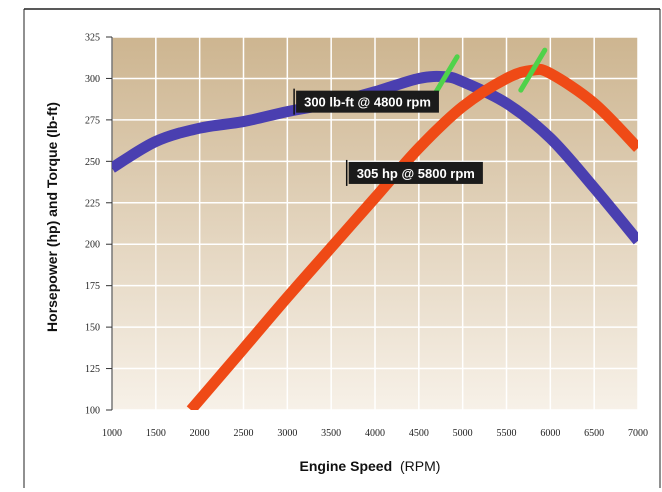 This screenshot has width=662, height=492. Describe the element at coordinates (463, 433) in the screenshot. I see `x-tick-label: 5000` at that location.